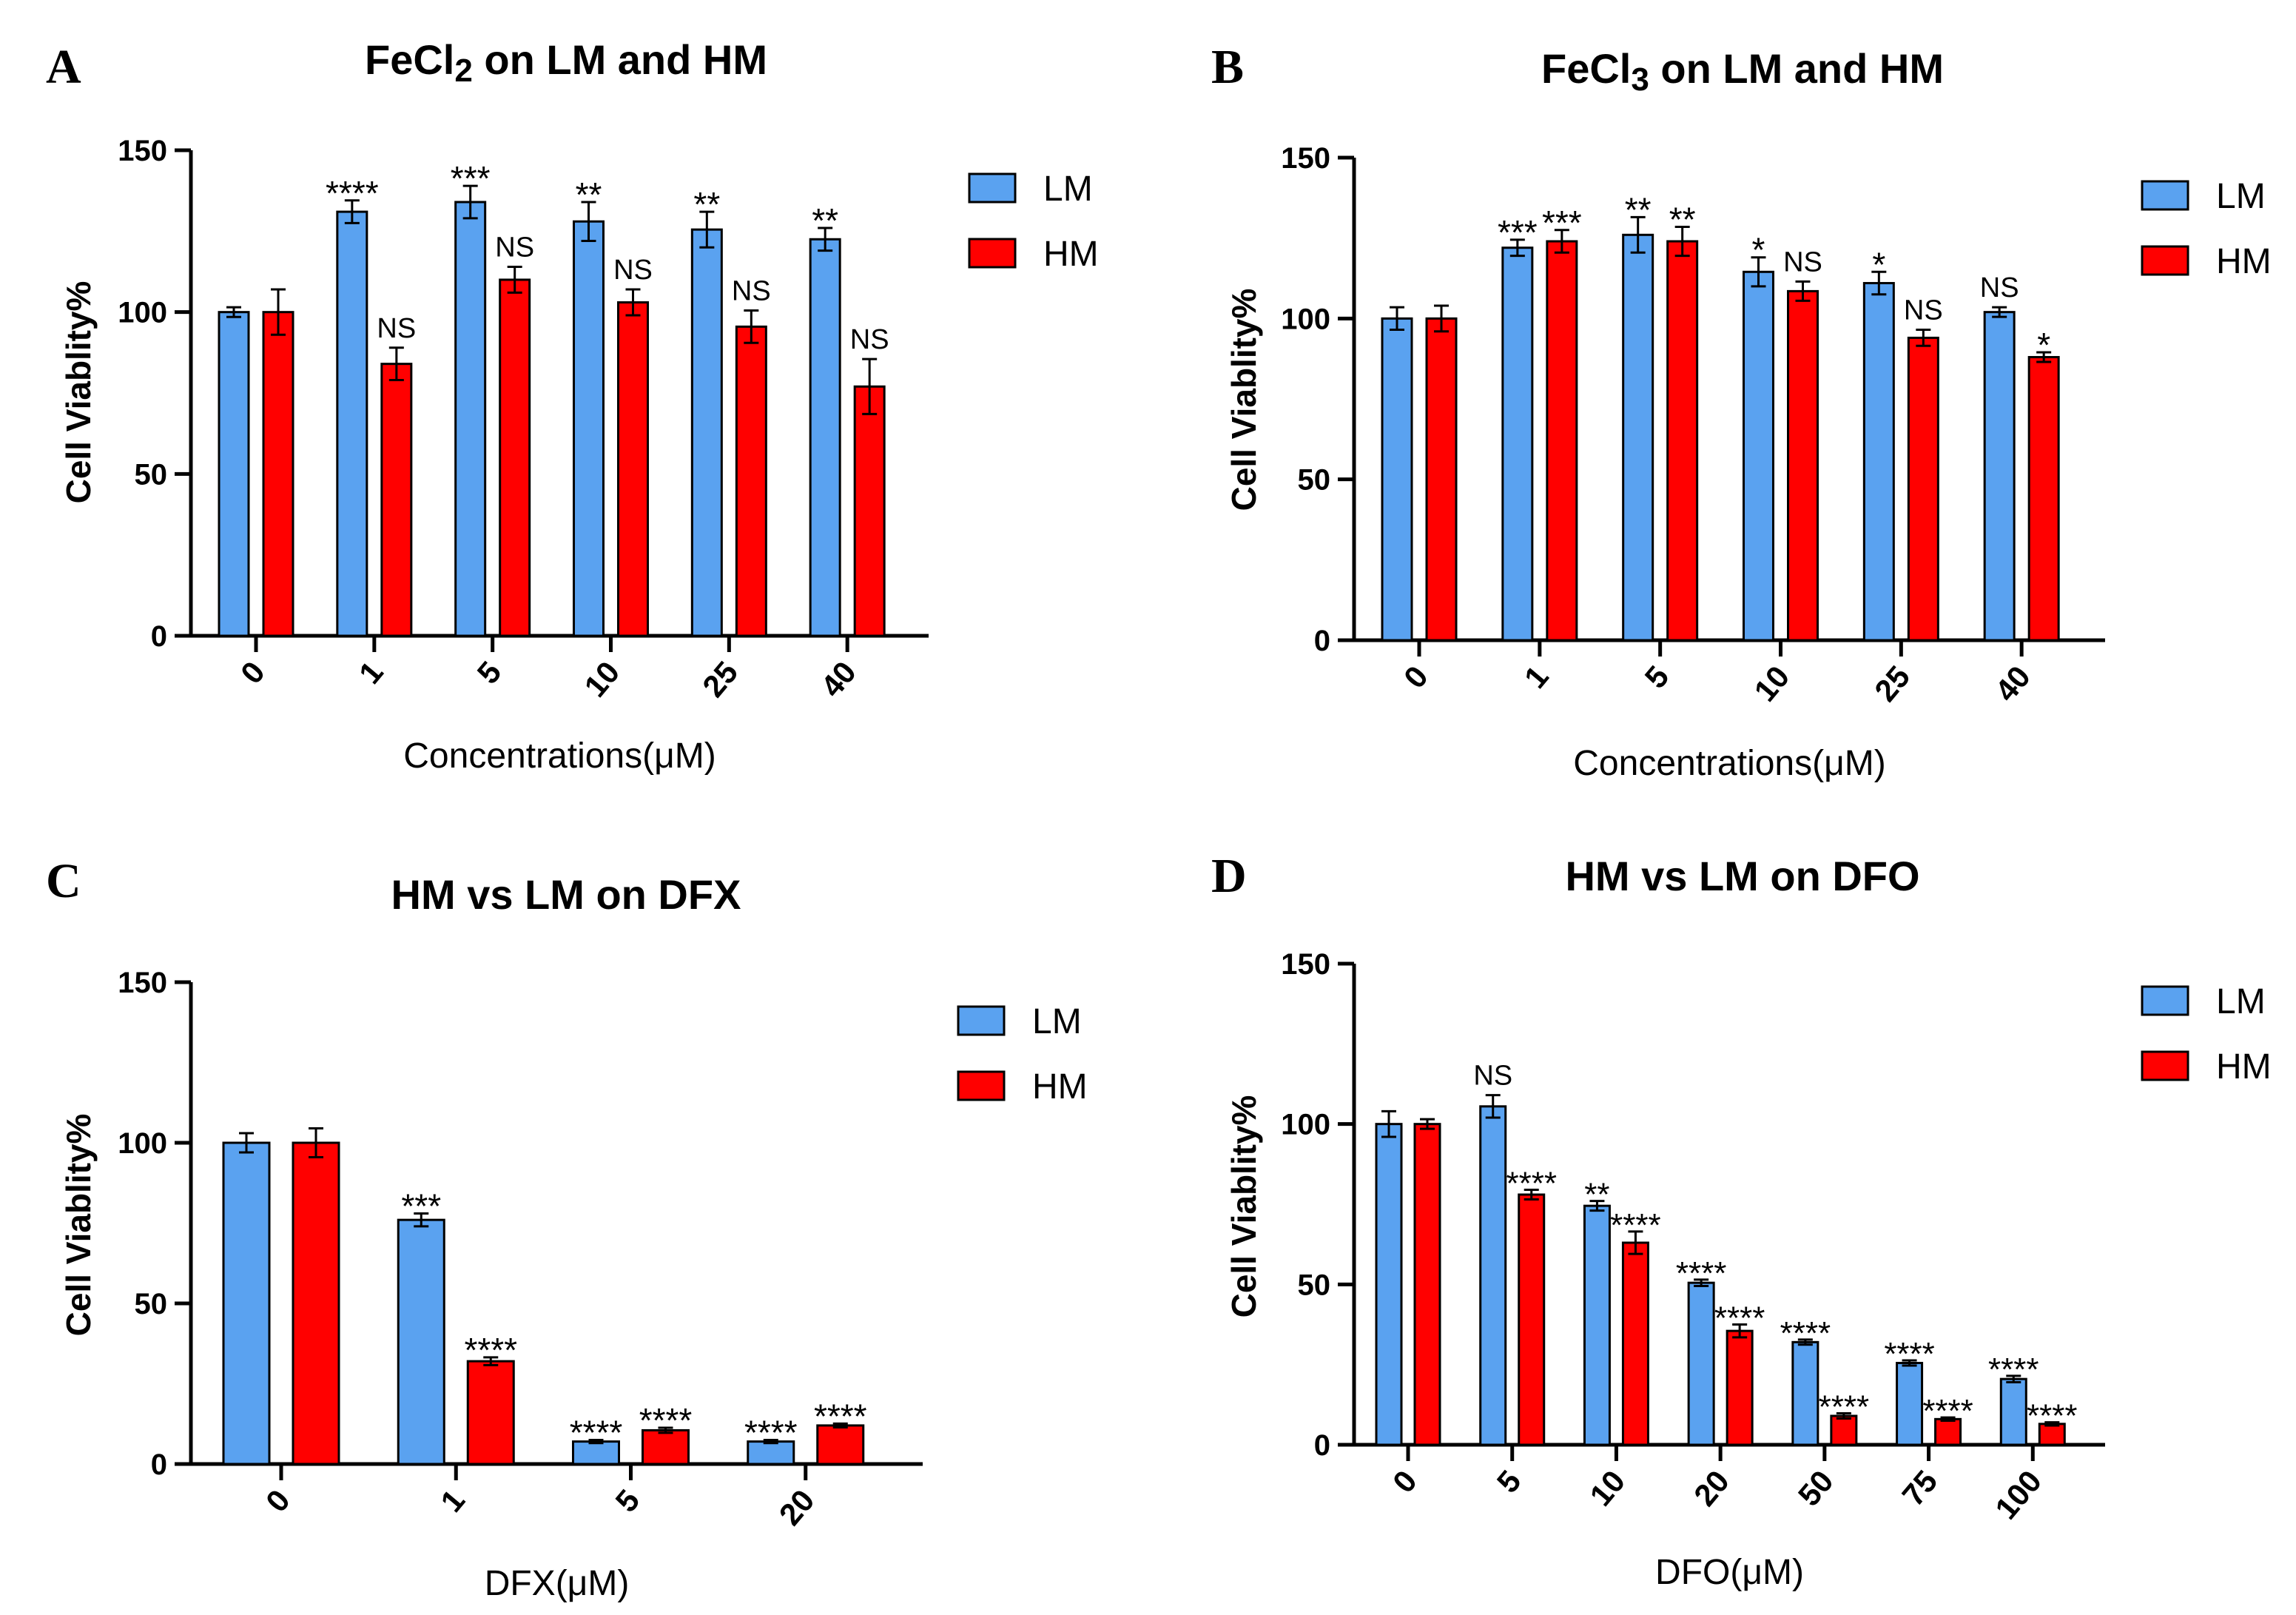 This screenshot has height=1615, width=2296. Describe the element at coordinates (838, 679) in the screenshot. I see `x-tick-label: 40` at that location.